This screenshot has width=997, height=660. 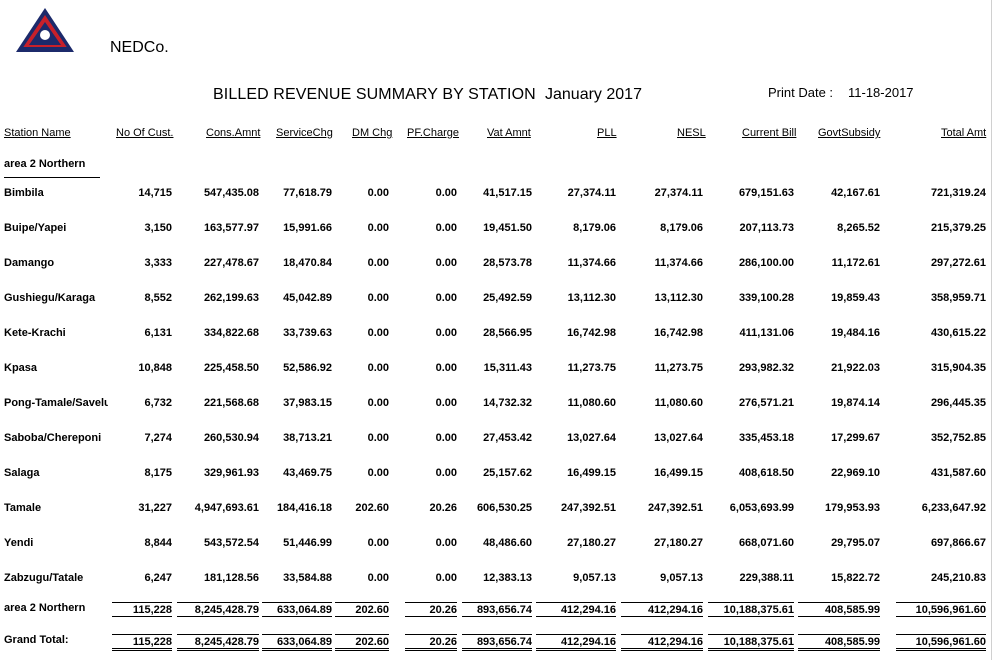 I want to click on column-header-total-amt: Total Amt, so click(x=964, y=133).